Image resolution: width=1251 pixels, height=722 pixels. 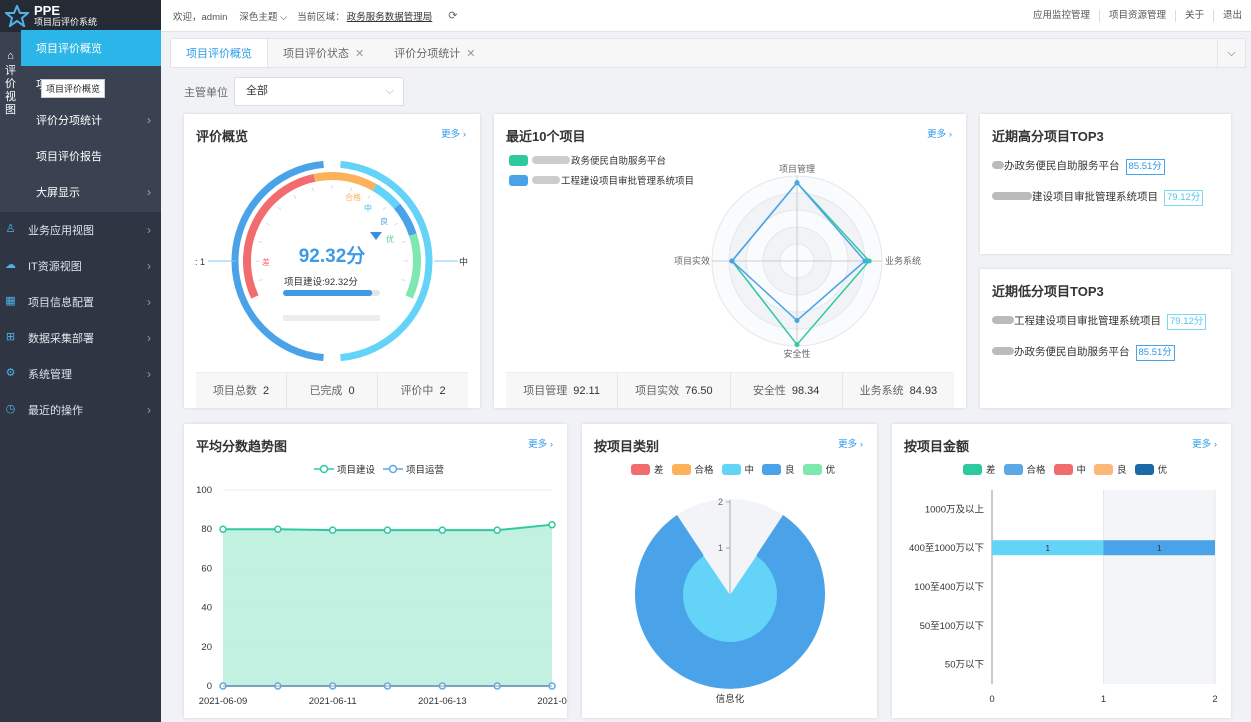 What do you see at coordinates (66, 22) in the screenshot?
I see `app-subtitle: 项目后评价系统` at bounding box center [66, 22].